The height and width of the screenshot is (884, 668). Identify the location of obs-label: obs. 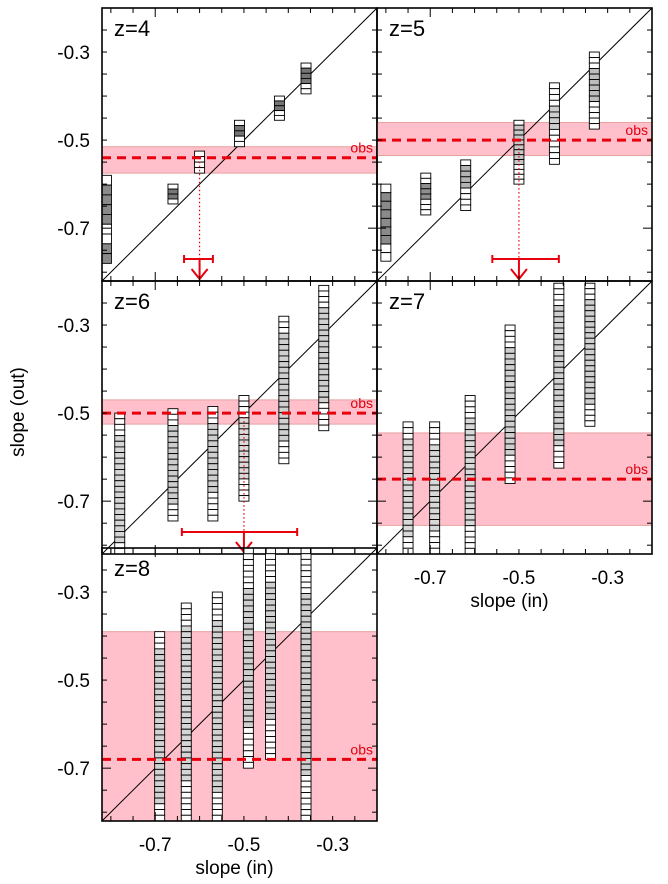
(361, 403).